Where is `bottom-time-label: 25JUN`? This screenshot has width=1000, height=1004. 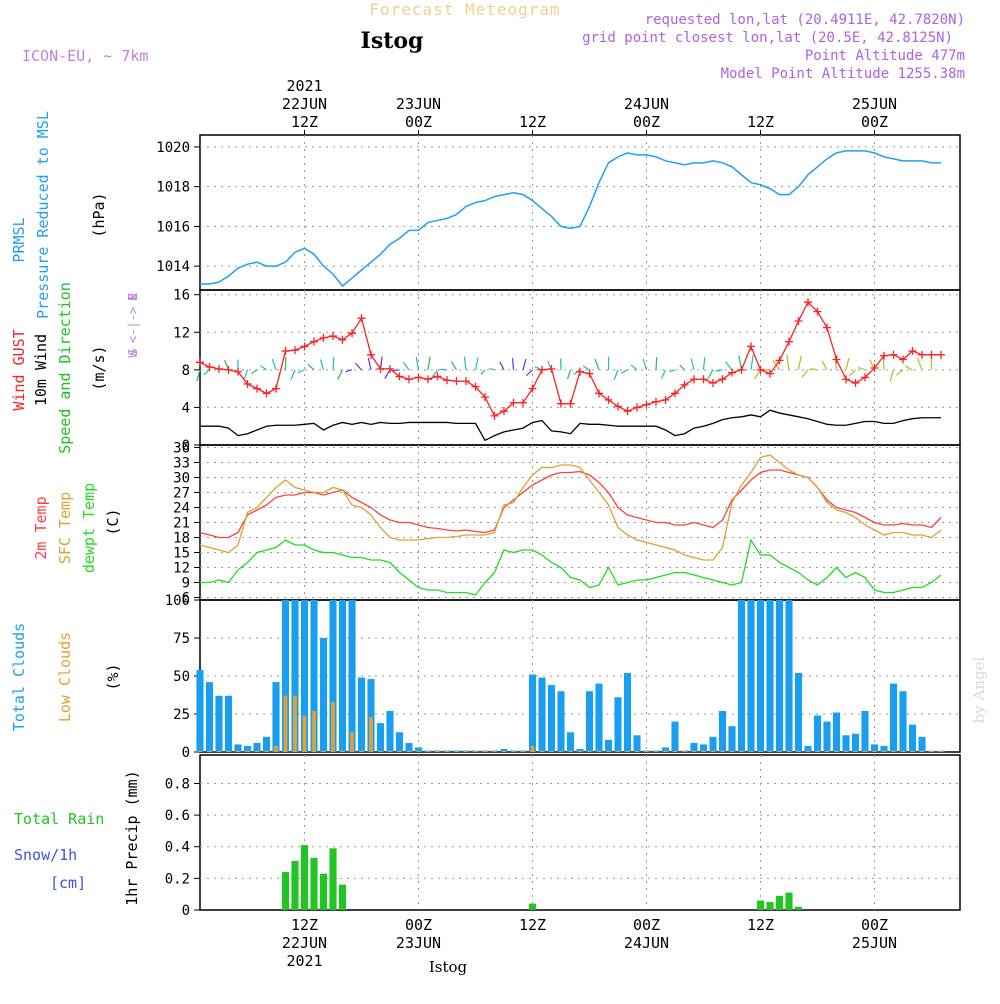
bottom-time-label: 25JUN is located at coordinates (874, 943).